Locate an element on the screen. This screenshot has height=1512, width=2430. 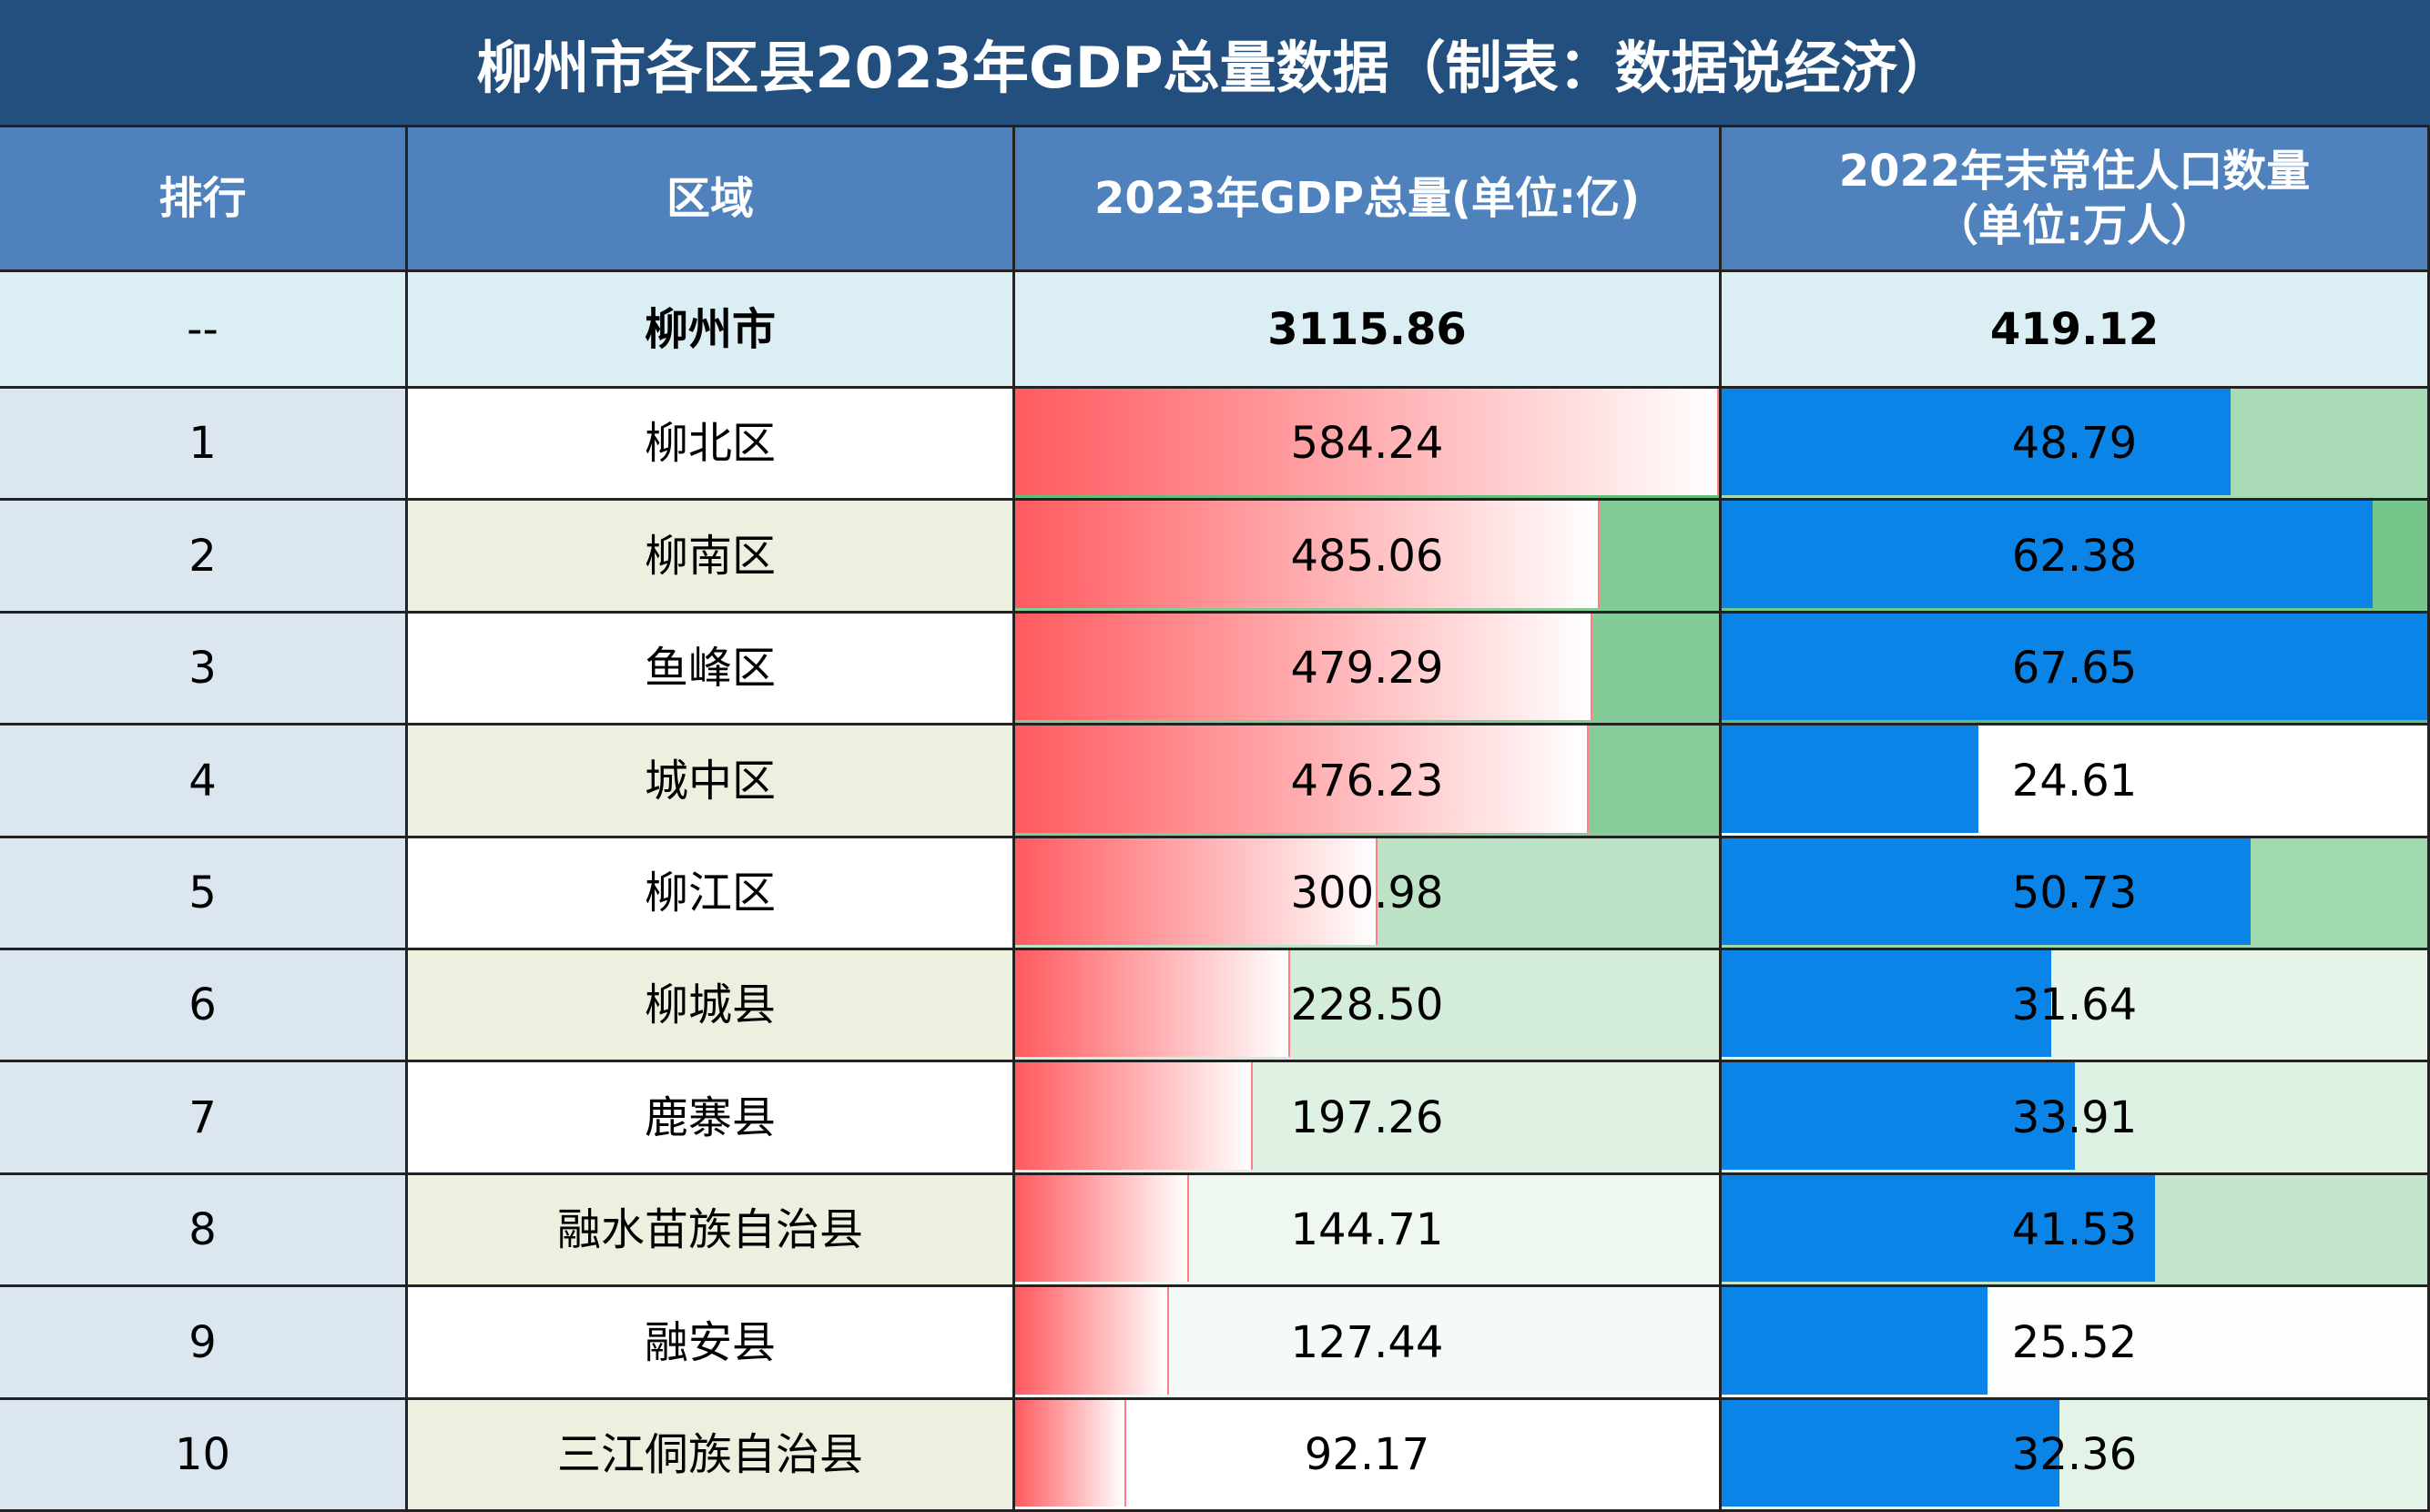
table-cell: 8 is located at coordinates (204, 1231).